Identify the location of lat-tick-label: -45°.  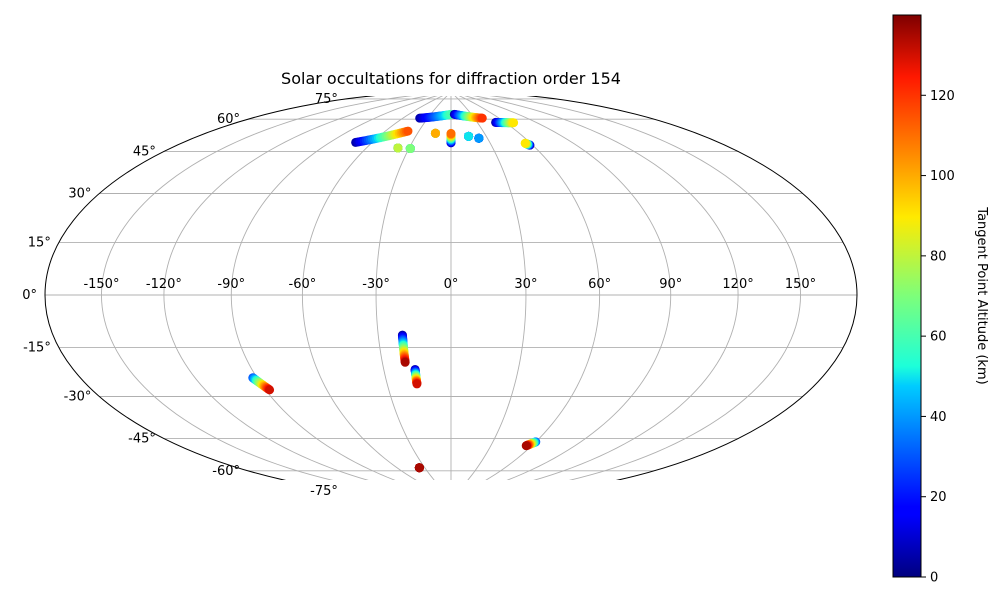
(142, 439).